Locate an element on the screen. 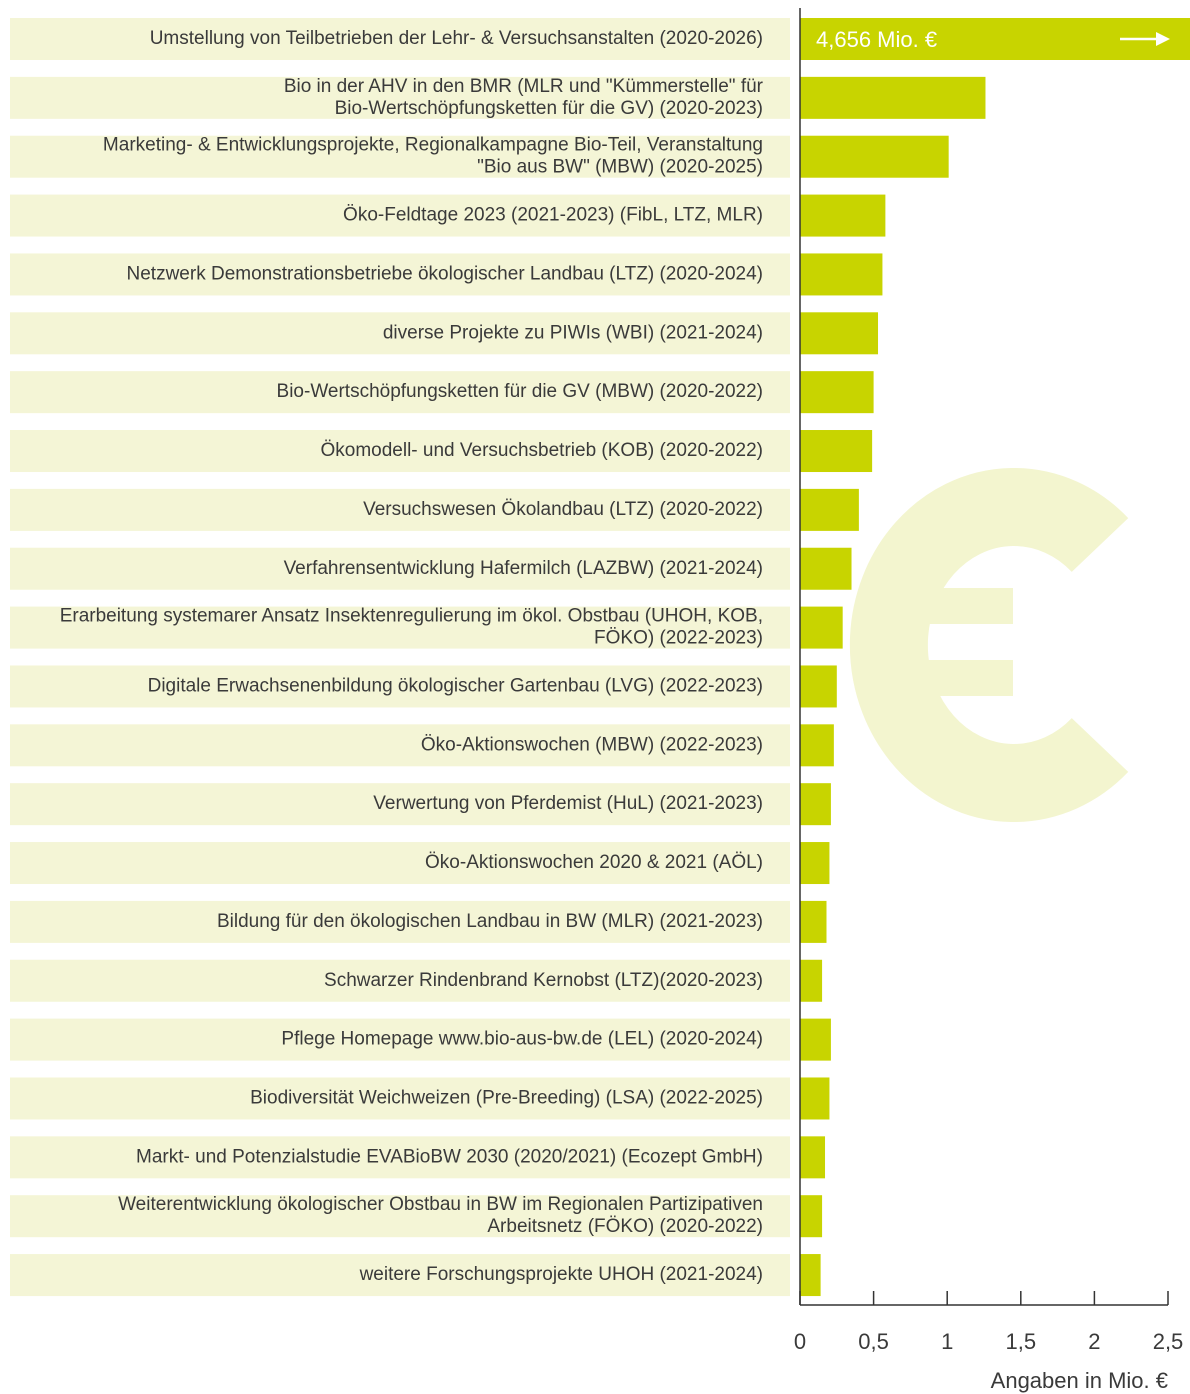 This screenshot has height=1394, width=1190. x-axis-label: Angaben in Mio. € is located at coordinates (1079, 1380).